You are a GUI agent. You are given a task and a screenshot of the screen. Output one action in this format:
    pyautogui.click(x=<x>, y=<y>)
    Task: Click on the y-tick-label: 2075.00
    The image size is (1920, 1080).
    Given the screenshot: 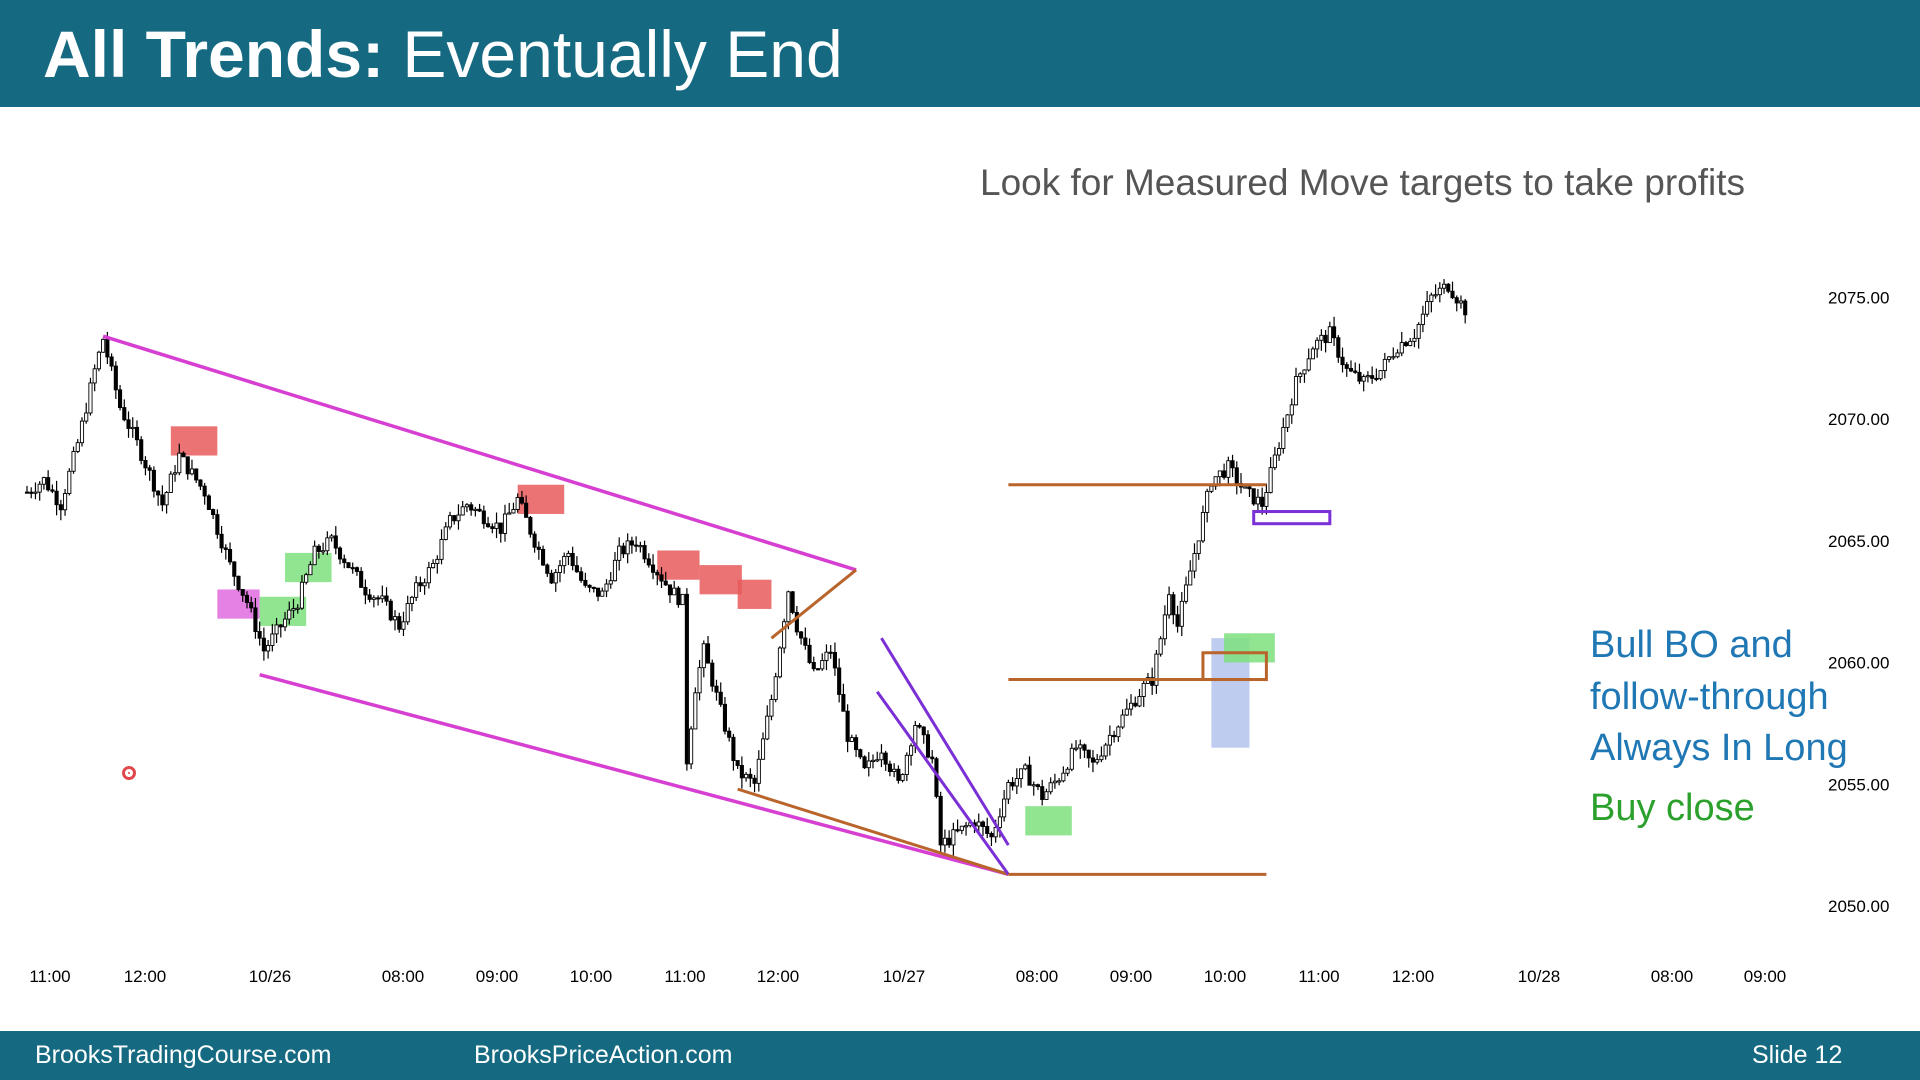 What is the action you would take?
    pyautogui.click(x=1858, y=297)
    